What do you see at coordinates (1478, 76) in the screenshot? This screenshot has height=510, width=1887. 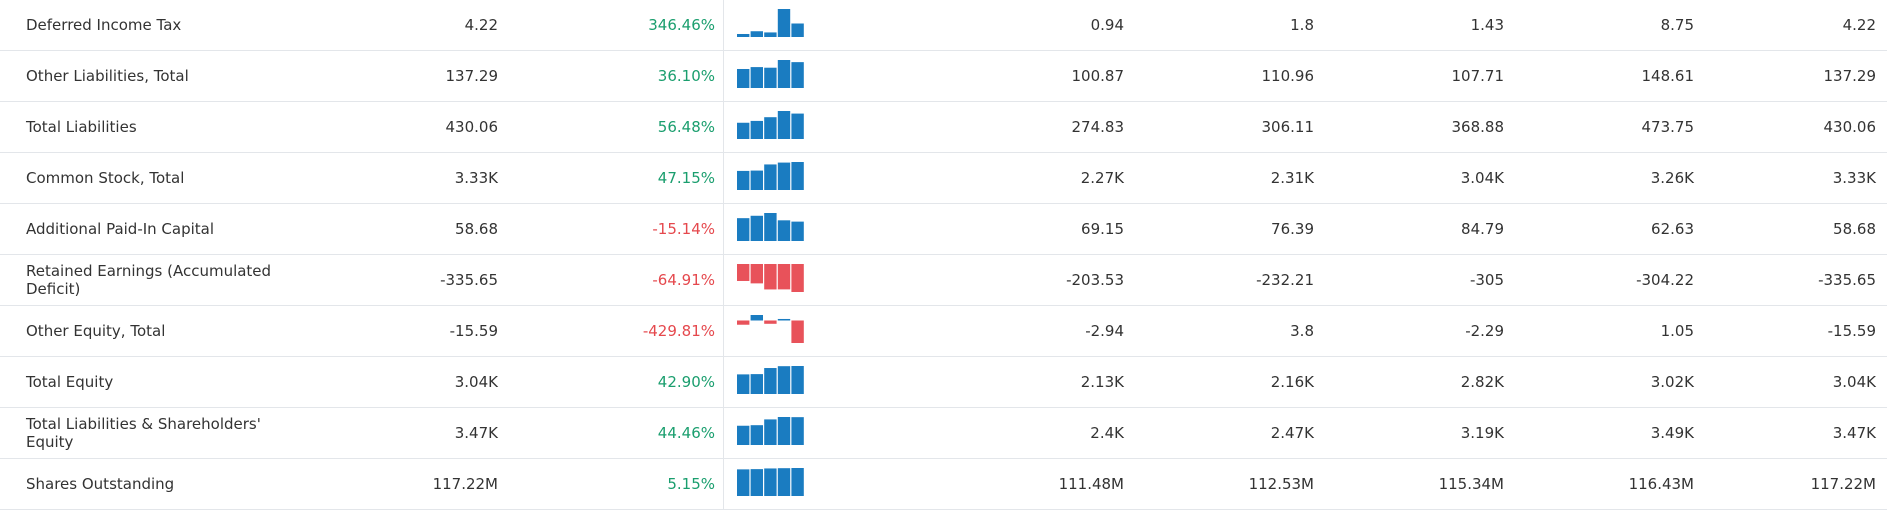 I see `period-value: 107.71` at bounding box center [1478, 76].